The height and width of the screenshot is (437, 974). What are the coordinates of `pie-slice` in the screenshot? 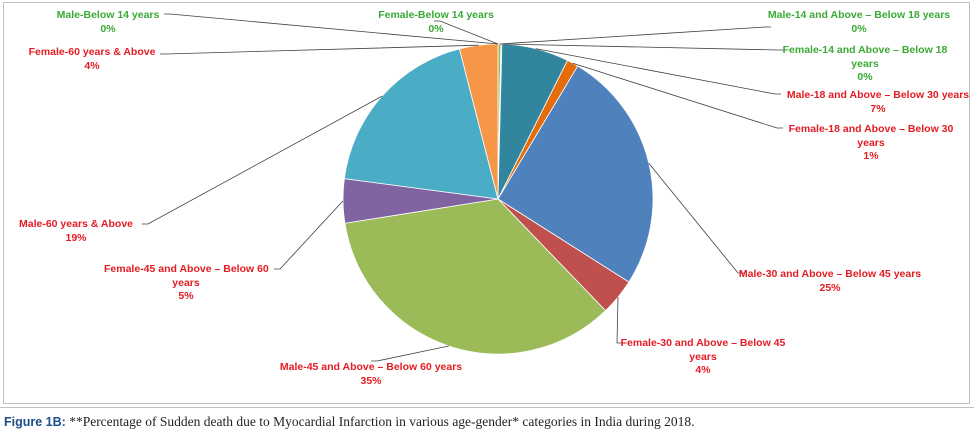 It's located at (475, 276).